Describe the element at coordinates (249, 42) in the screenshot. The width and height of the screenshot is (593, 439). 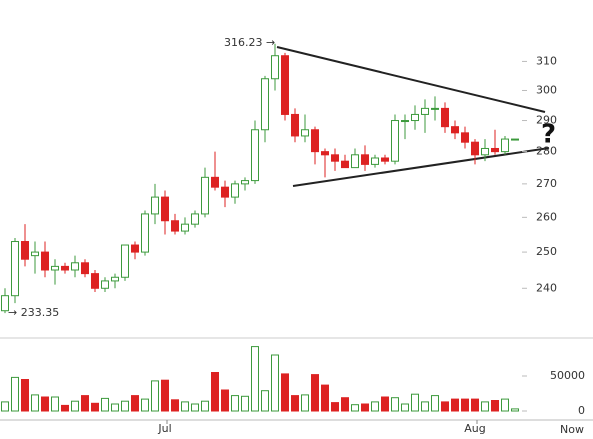
I see `annotation: 316.23 →` at that location.